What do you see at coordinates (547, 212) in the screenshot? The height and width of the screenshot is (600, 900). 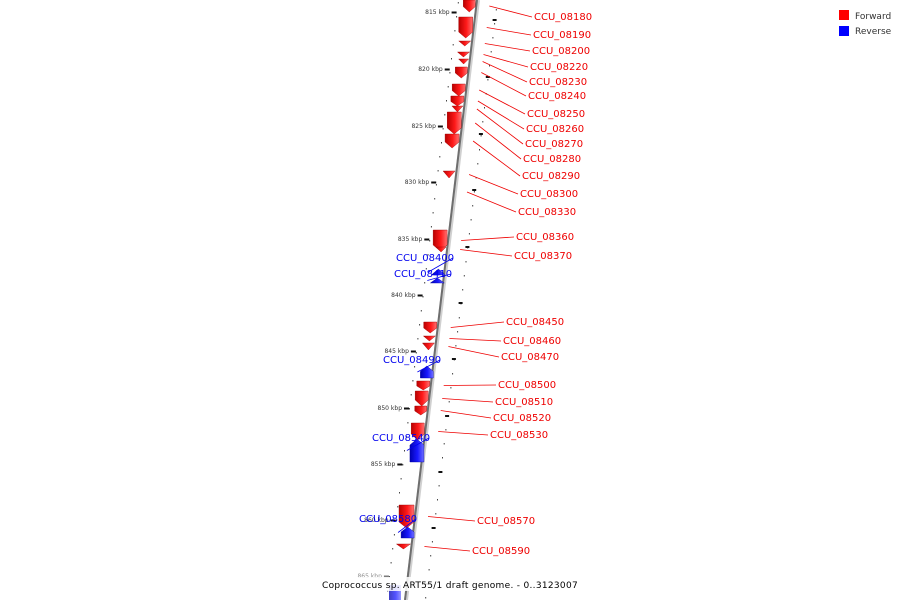 I see `gene-label: CCU_08330` at bounding box center [547, 212].